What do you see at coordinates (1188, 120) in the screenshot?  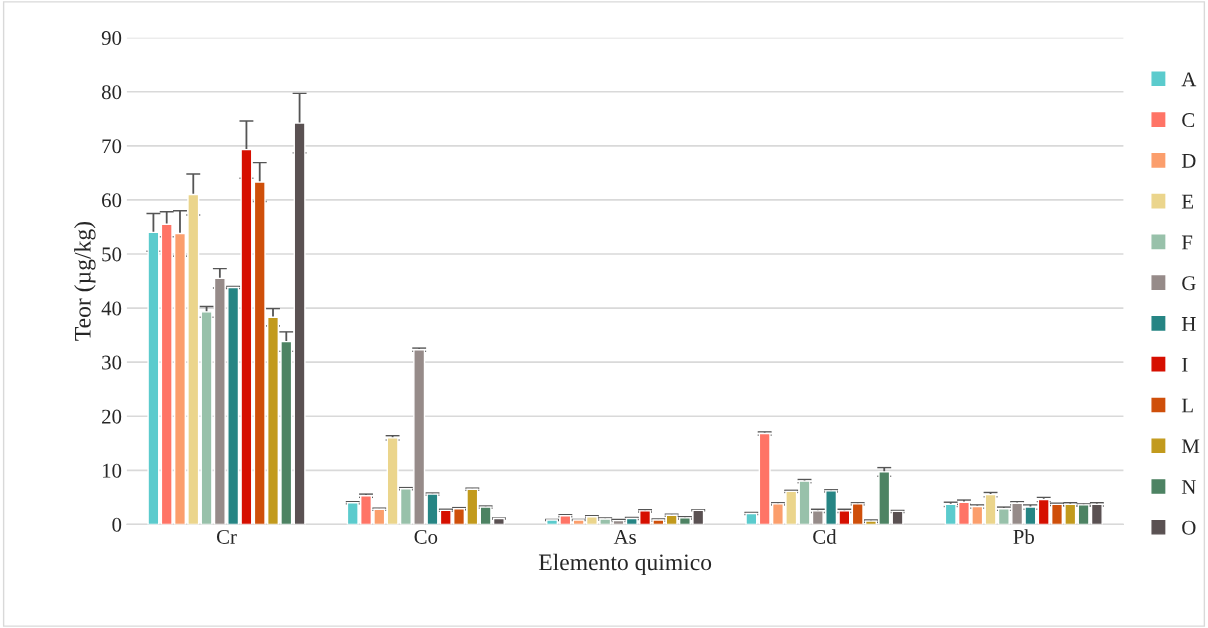 I see `legend-label: C` at bounding box center [1188, 120].